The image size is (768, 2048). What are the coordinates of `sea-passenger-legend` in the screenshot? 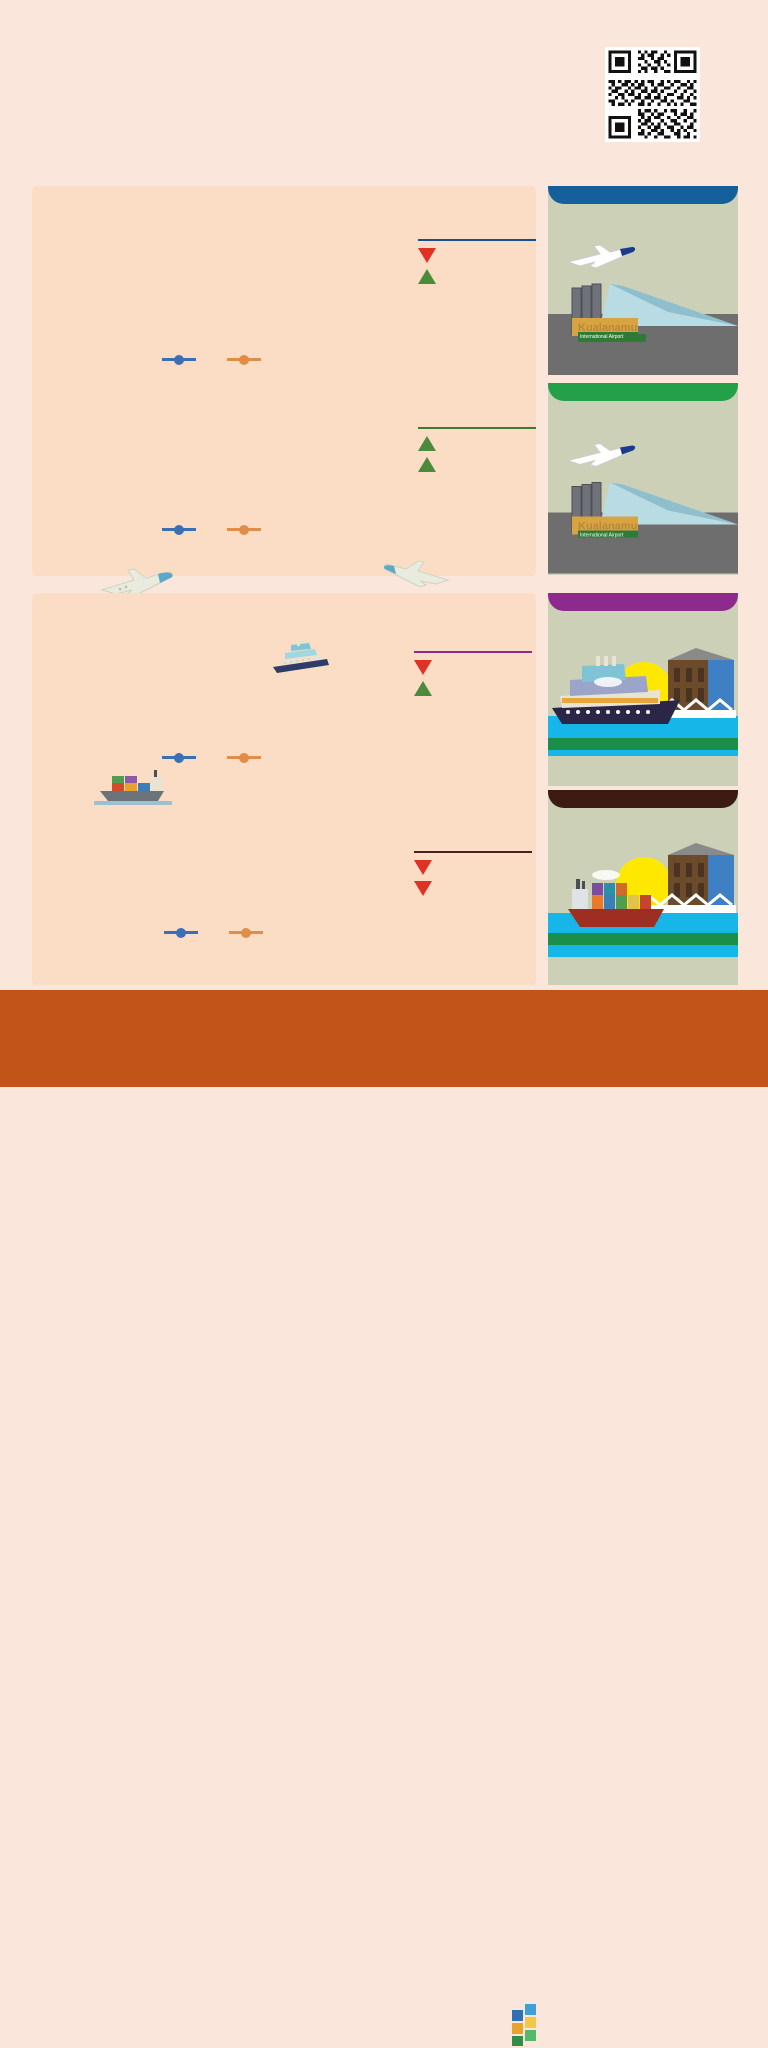 It's located at (214, 757).